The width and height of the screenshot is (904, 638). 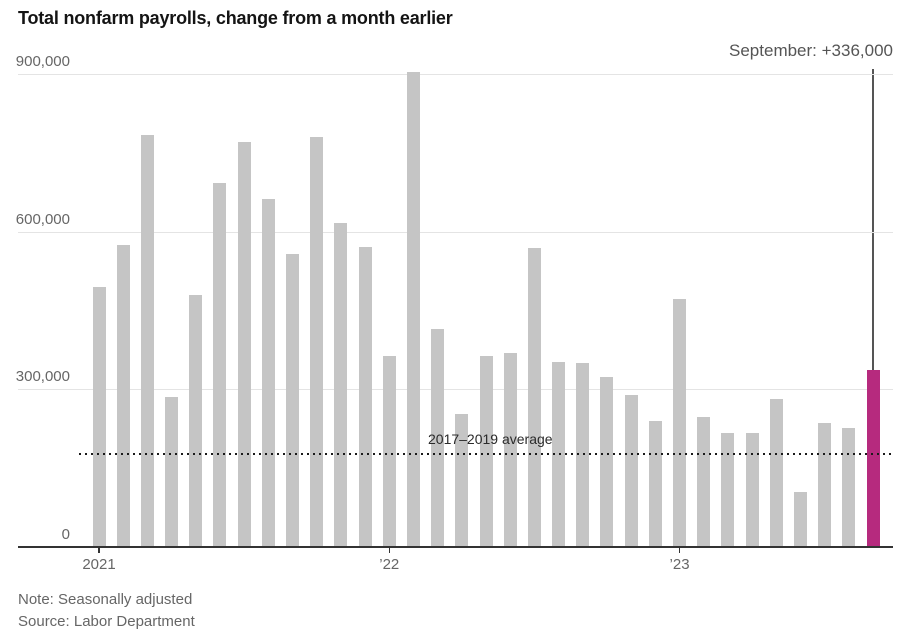 What do you see at coordinates (65, 534) in the screenshot?
I see `y-axis-tick-label: 0` at bounding box center [65, 534].